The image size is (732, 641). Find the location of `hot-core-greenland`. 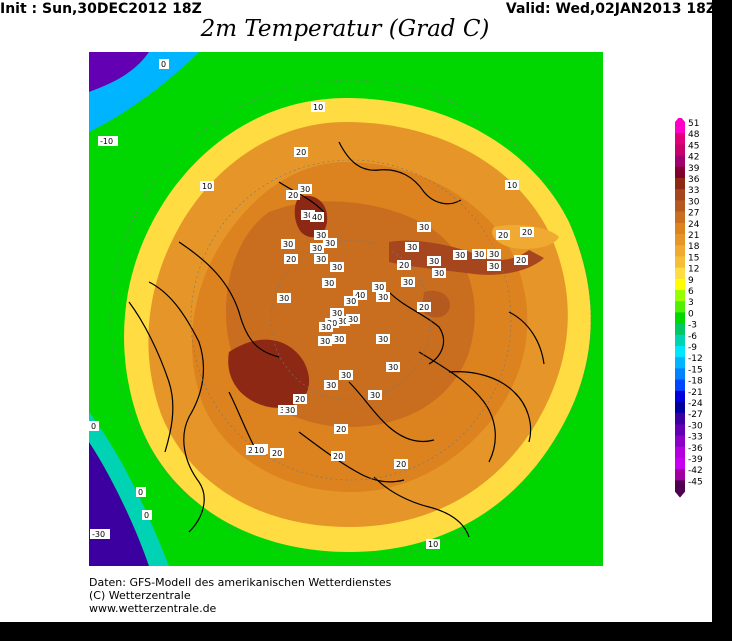

hot-core-greenland is located at coordinates (269, 373).